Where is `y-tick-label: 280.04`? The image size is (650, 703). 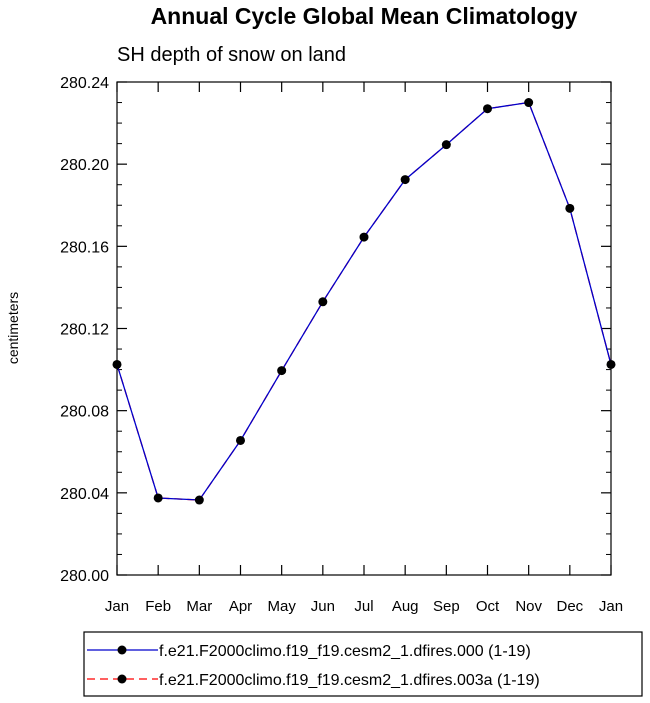
y-tick-label: 280.04 is located at coordinates (84, 494).